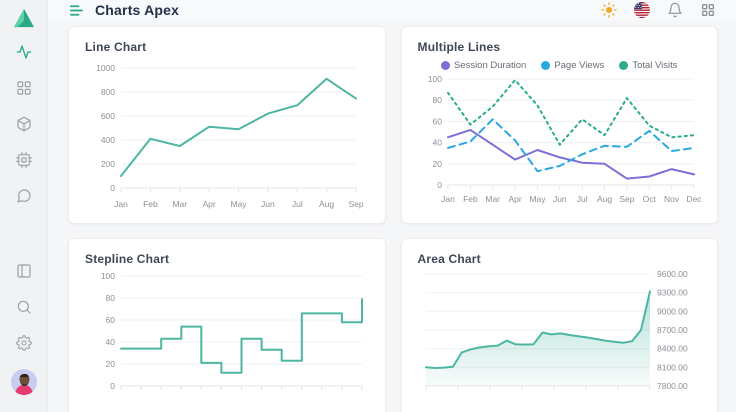  I want to click on svg-text: 400, so click(108, 140).